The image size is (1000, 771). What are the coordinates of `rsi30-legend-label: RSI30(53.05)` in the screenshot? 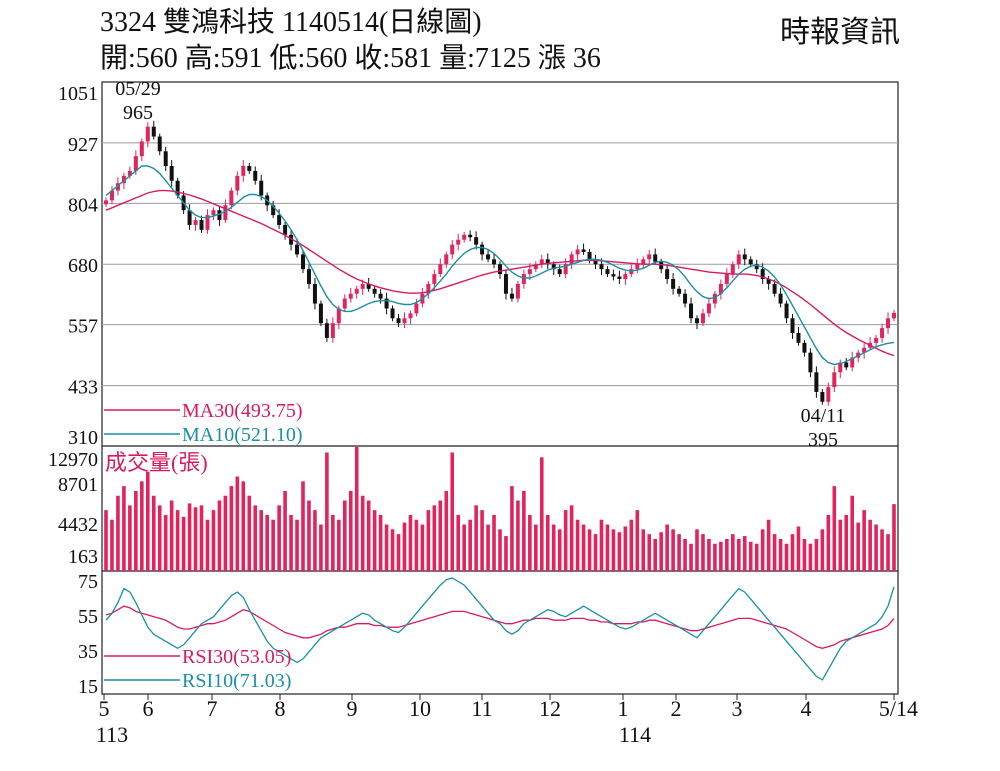 It's located at (236, 657).